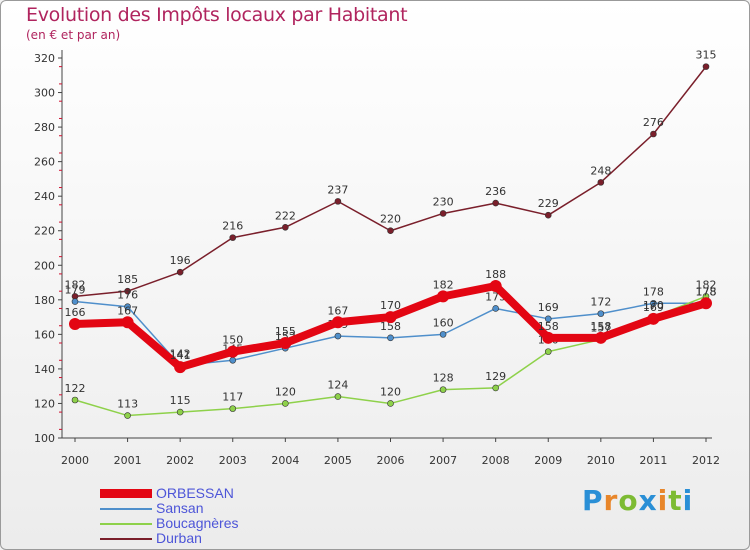  I want to click on x-tick-label: 2005, so click(338, 460).